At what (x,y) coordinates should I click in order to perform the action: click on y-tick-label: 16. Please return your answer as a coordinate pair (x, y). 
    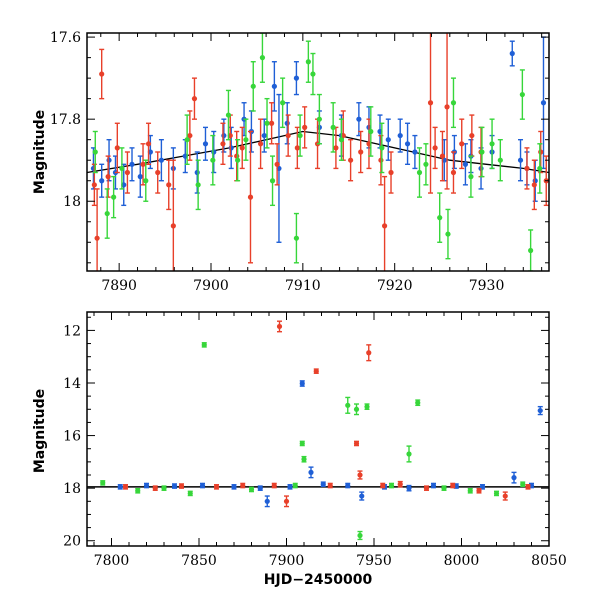
    Looking at the image, I should click on (72, 437).